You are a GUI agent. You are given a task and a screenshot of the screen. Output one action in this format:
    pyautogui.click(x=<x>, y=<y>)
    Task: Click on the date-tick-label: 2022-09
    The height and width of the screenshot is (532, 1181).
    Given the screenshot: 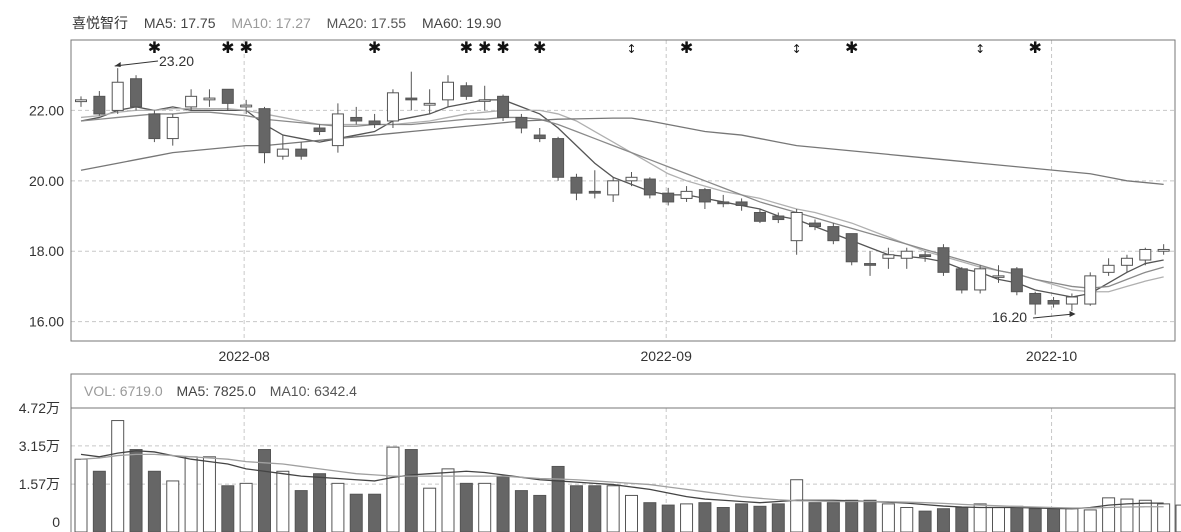 What is the action you would take?
    pyautogui.click(x=667, y=356)
    